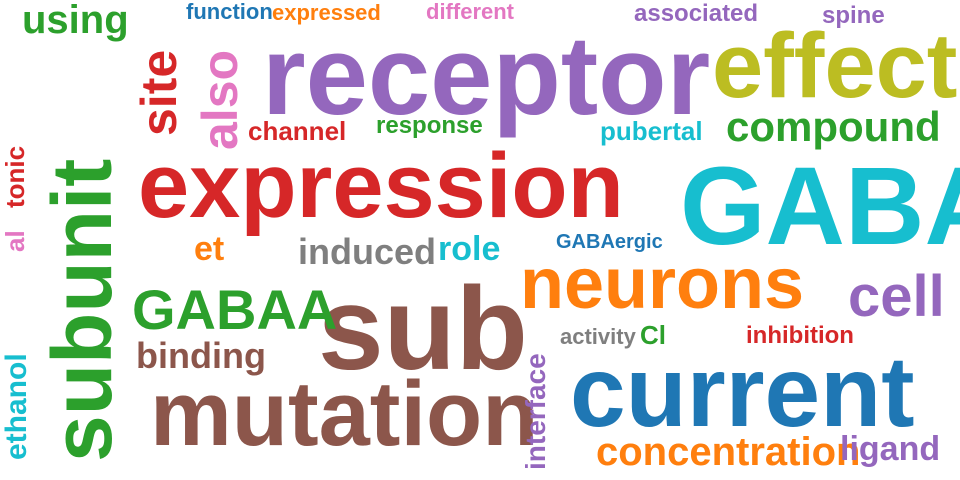 This screenshot has width=960, height=480. Describe the element at coordinates (344, 414) in the screenshot. I see `word-mutation: mutation` at that location.